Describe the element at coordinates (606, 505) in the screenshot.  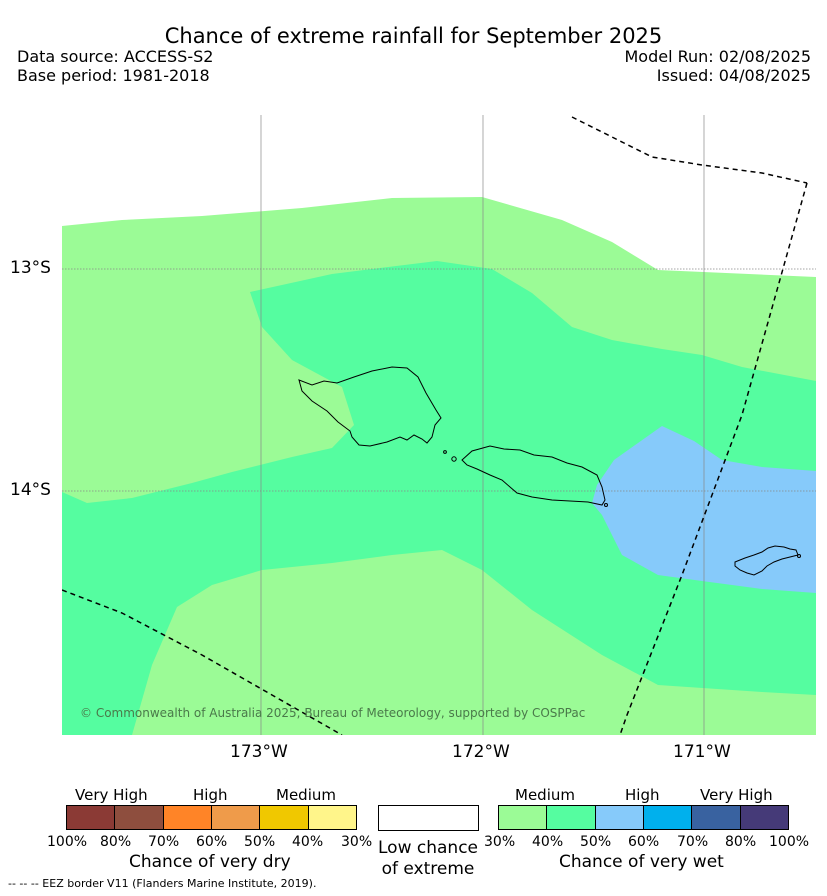
I see `islet-east` at that location.